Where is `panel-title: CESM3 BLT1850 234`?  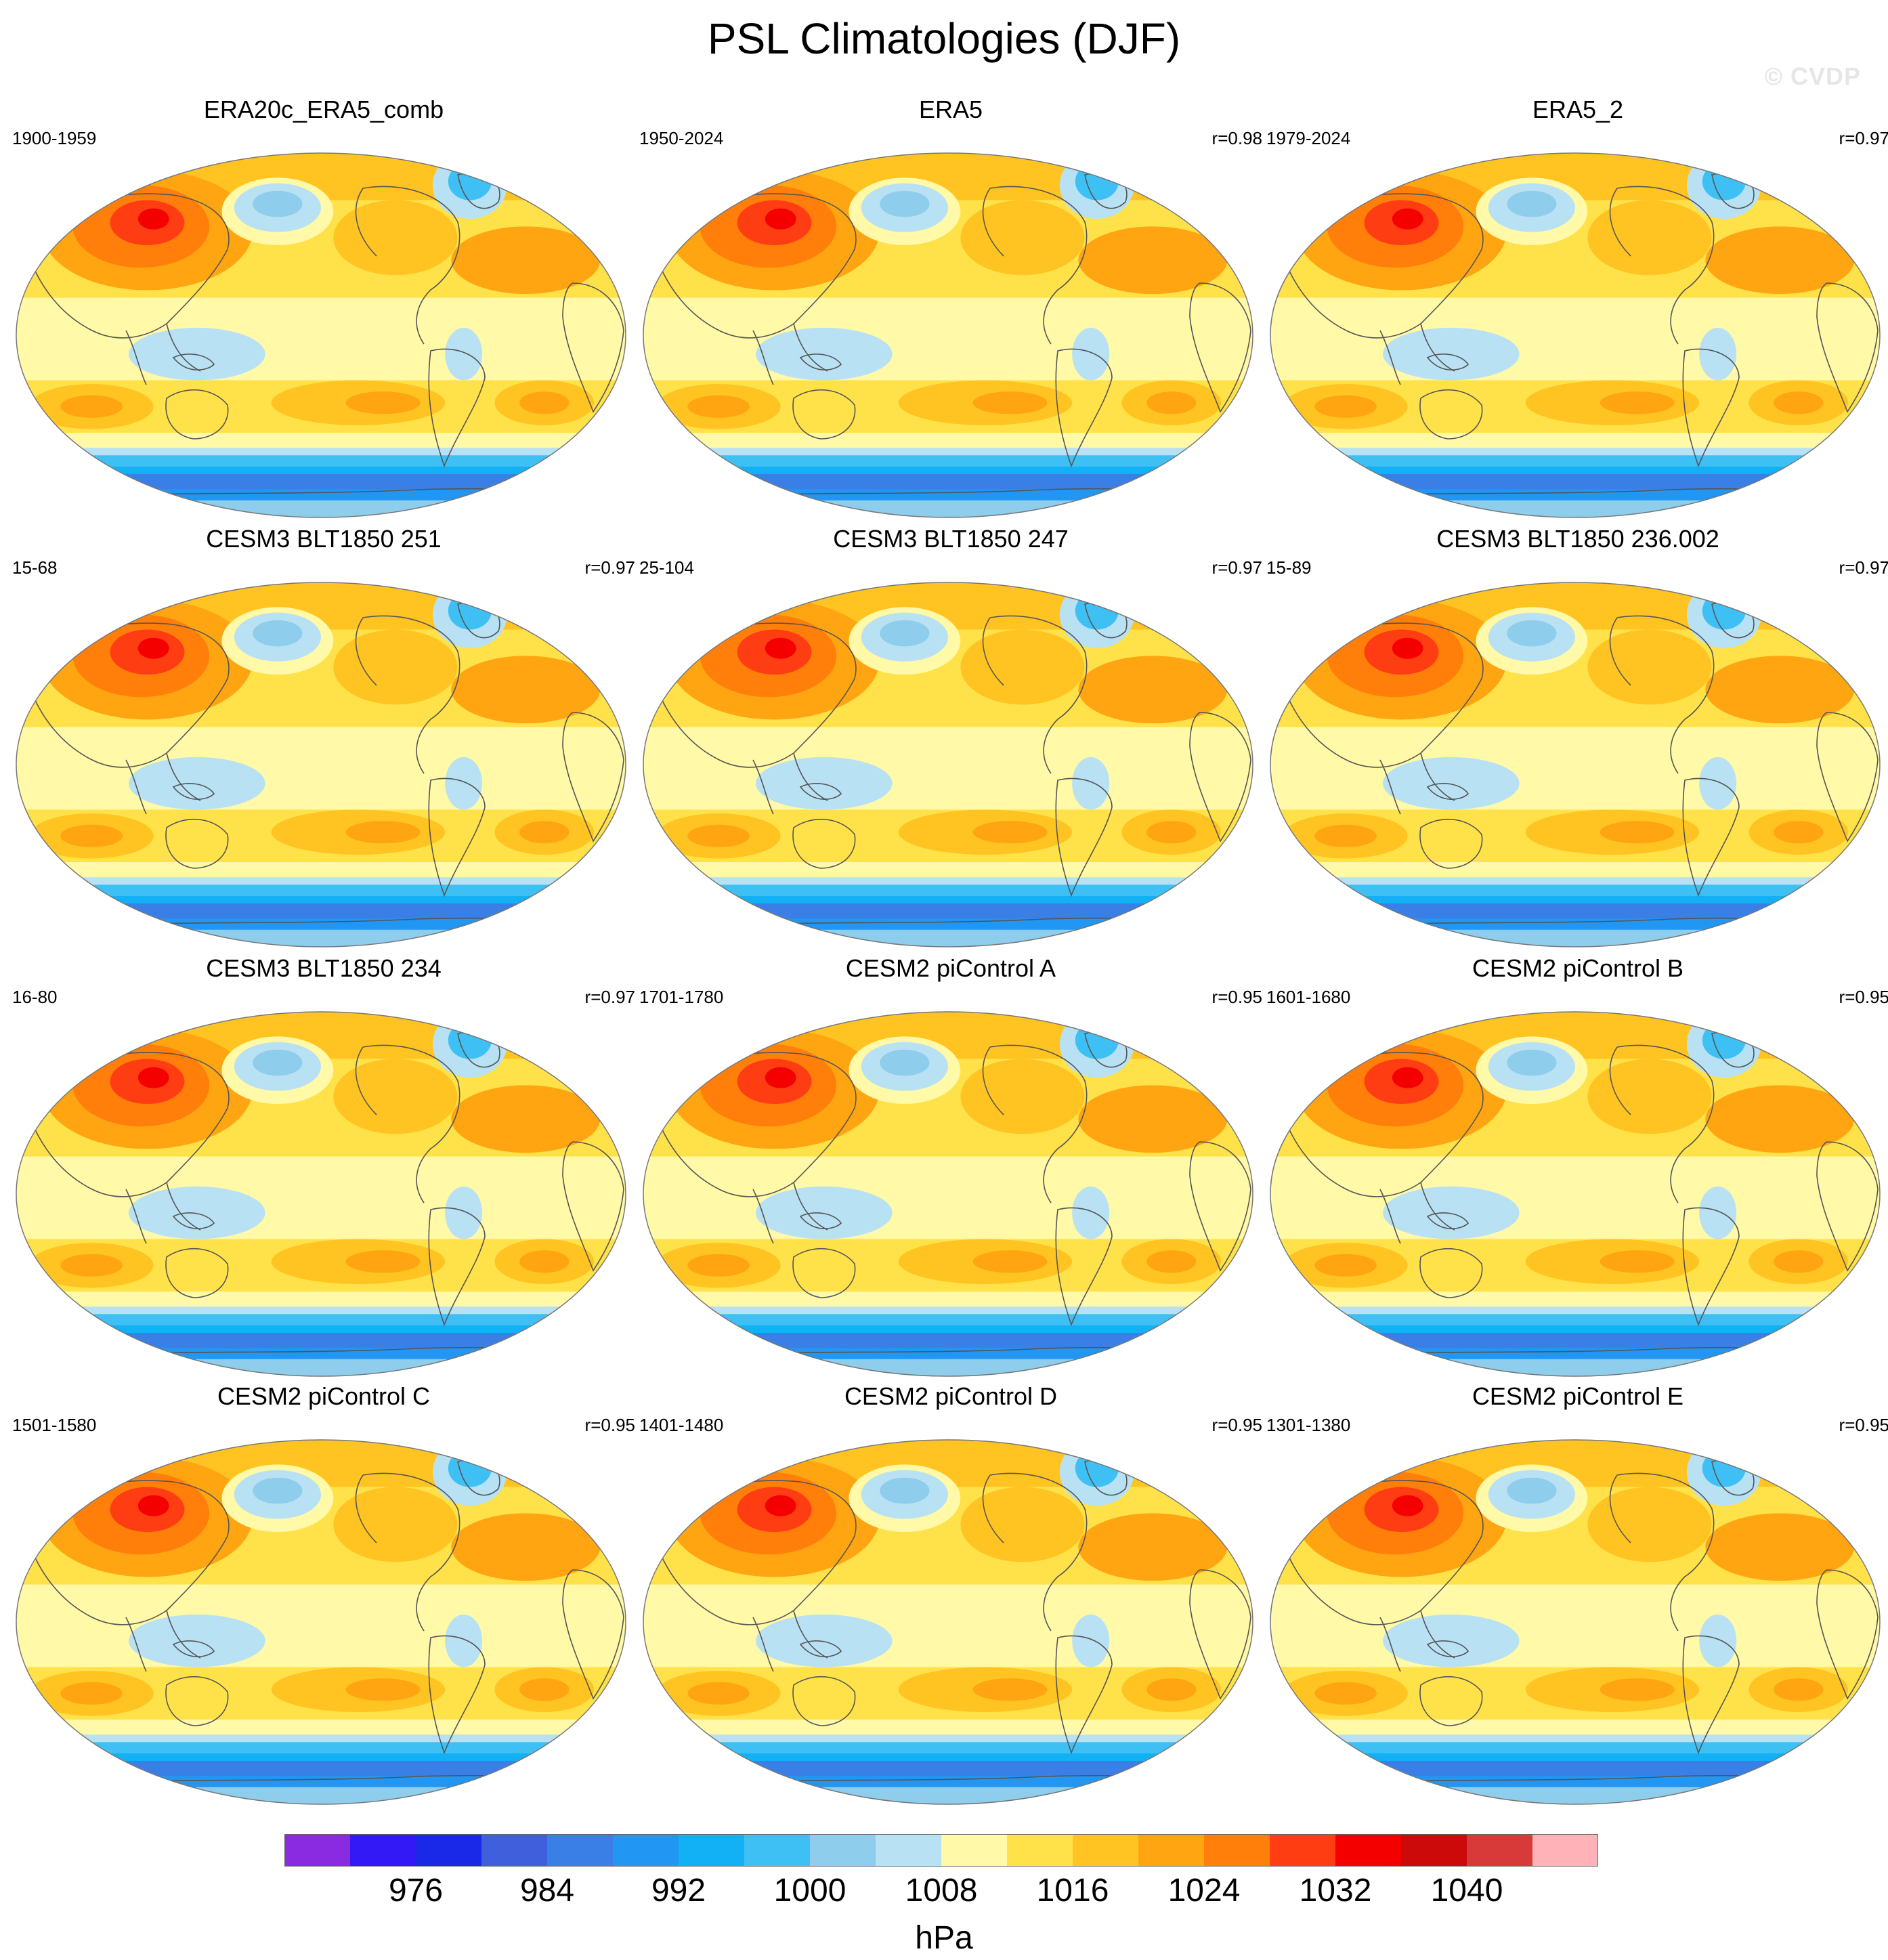 panel-title: CESM3 BLT1850 234 is located at coordinates (324, 968).